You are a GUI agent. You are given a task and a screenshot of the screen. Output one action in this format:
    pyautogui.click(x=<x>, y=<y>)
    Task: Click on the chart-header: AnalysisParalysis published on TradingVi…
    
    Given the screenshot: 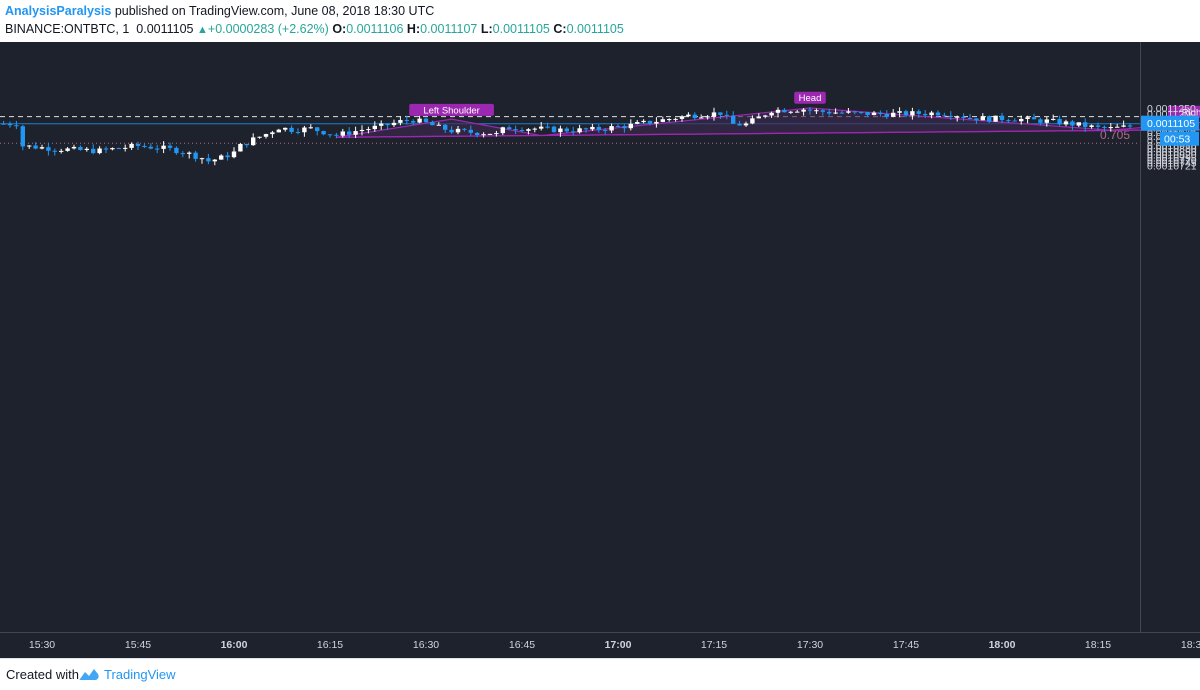 What is the action you would take?
    pyautogui.click(x=600, y=22)
    